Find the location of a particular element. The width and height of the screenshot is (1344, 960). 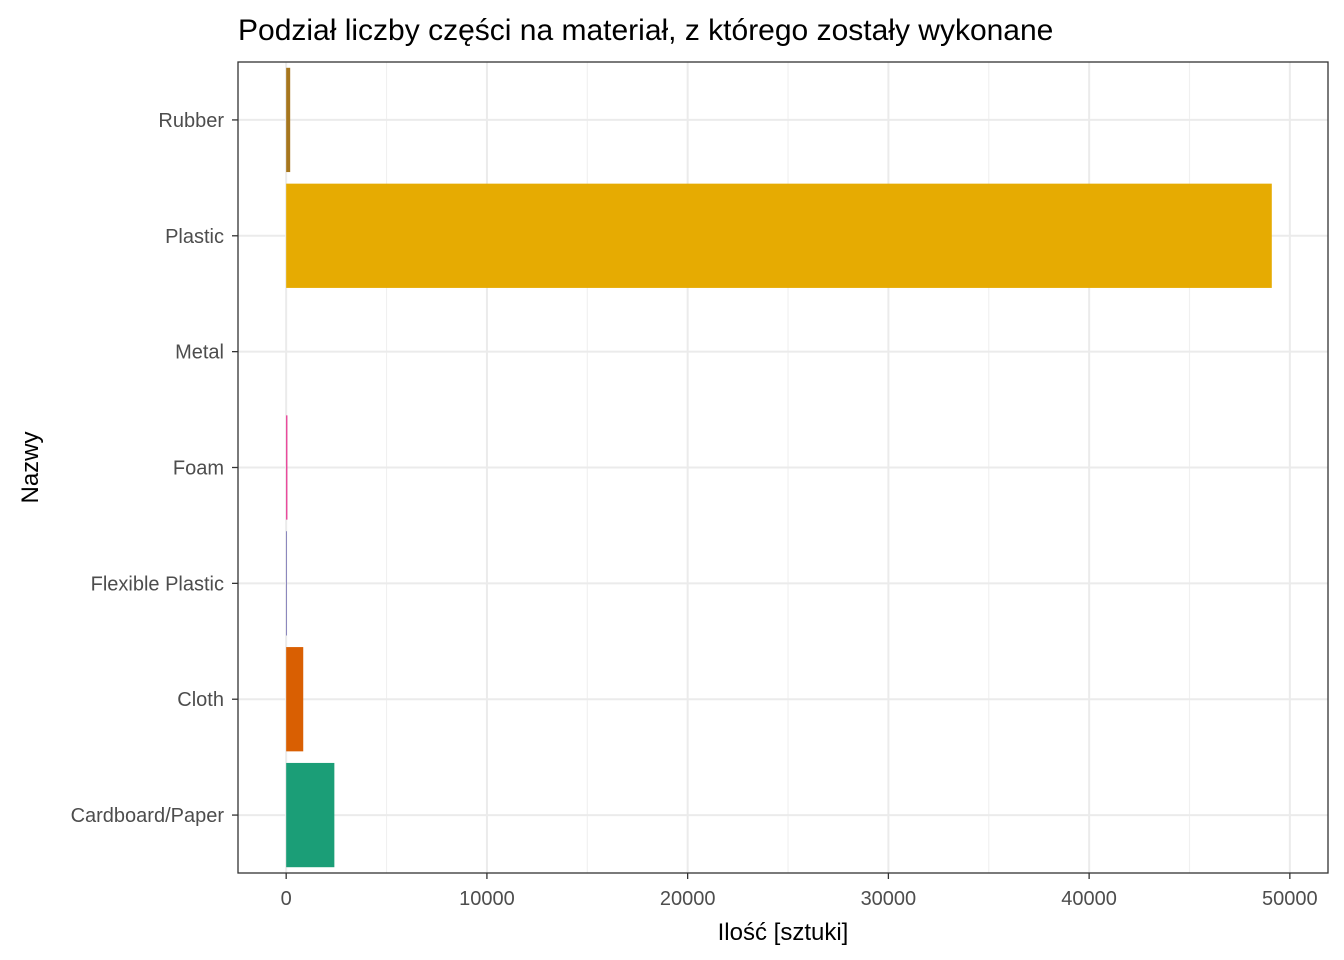

y-tick-label: Flexible Plastic is located at coordinates (157, 584).